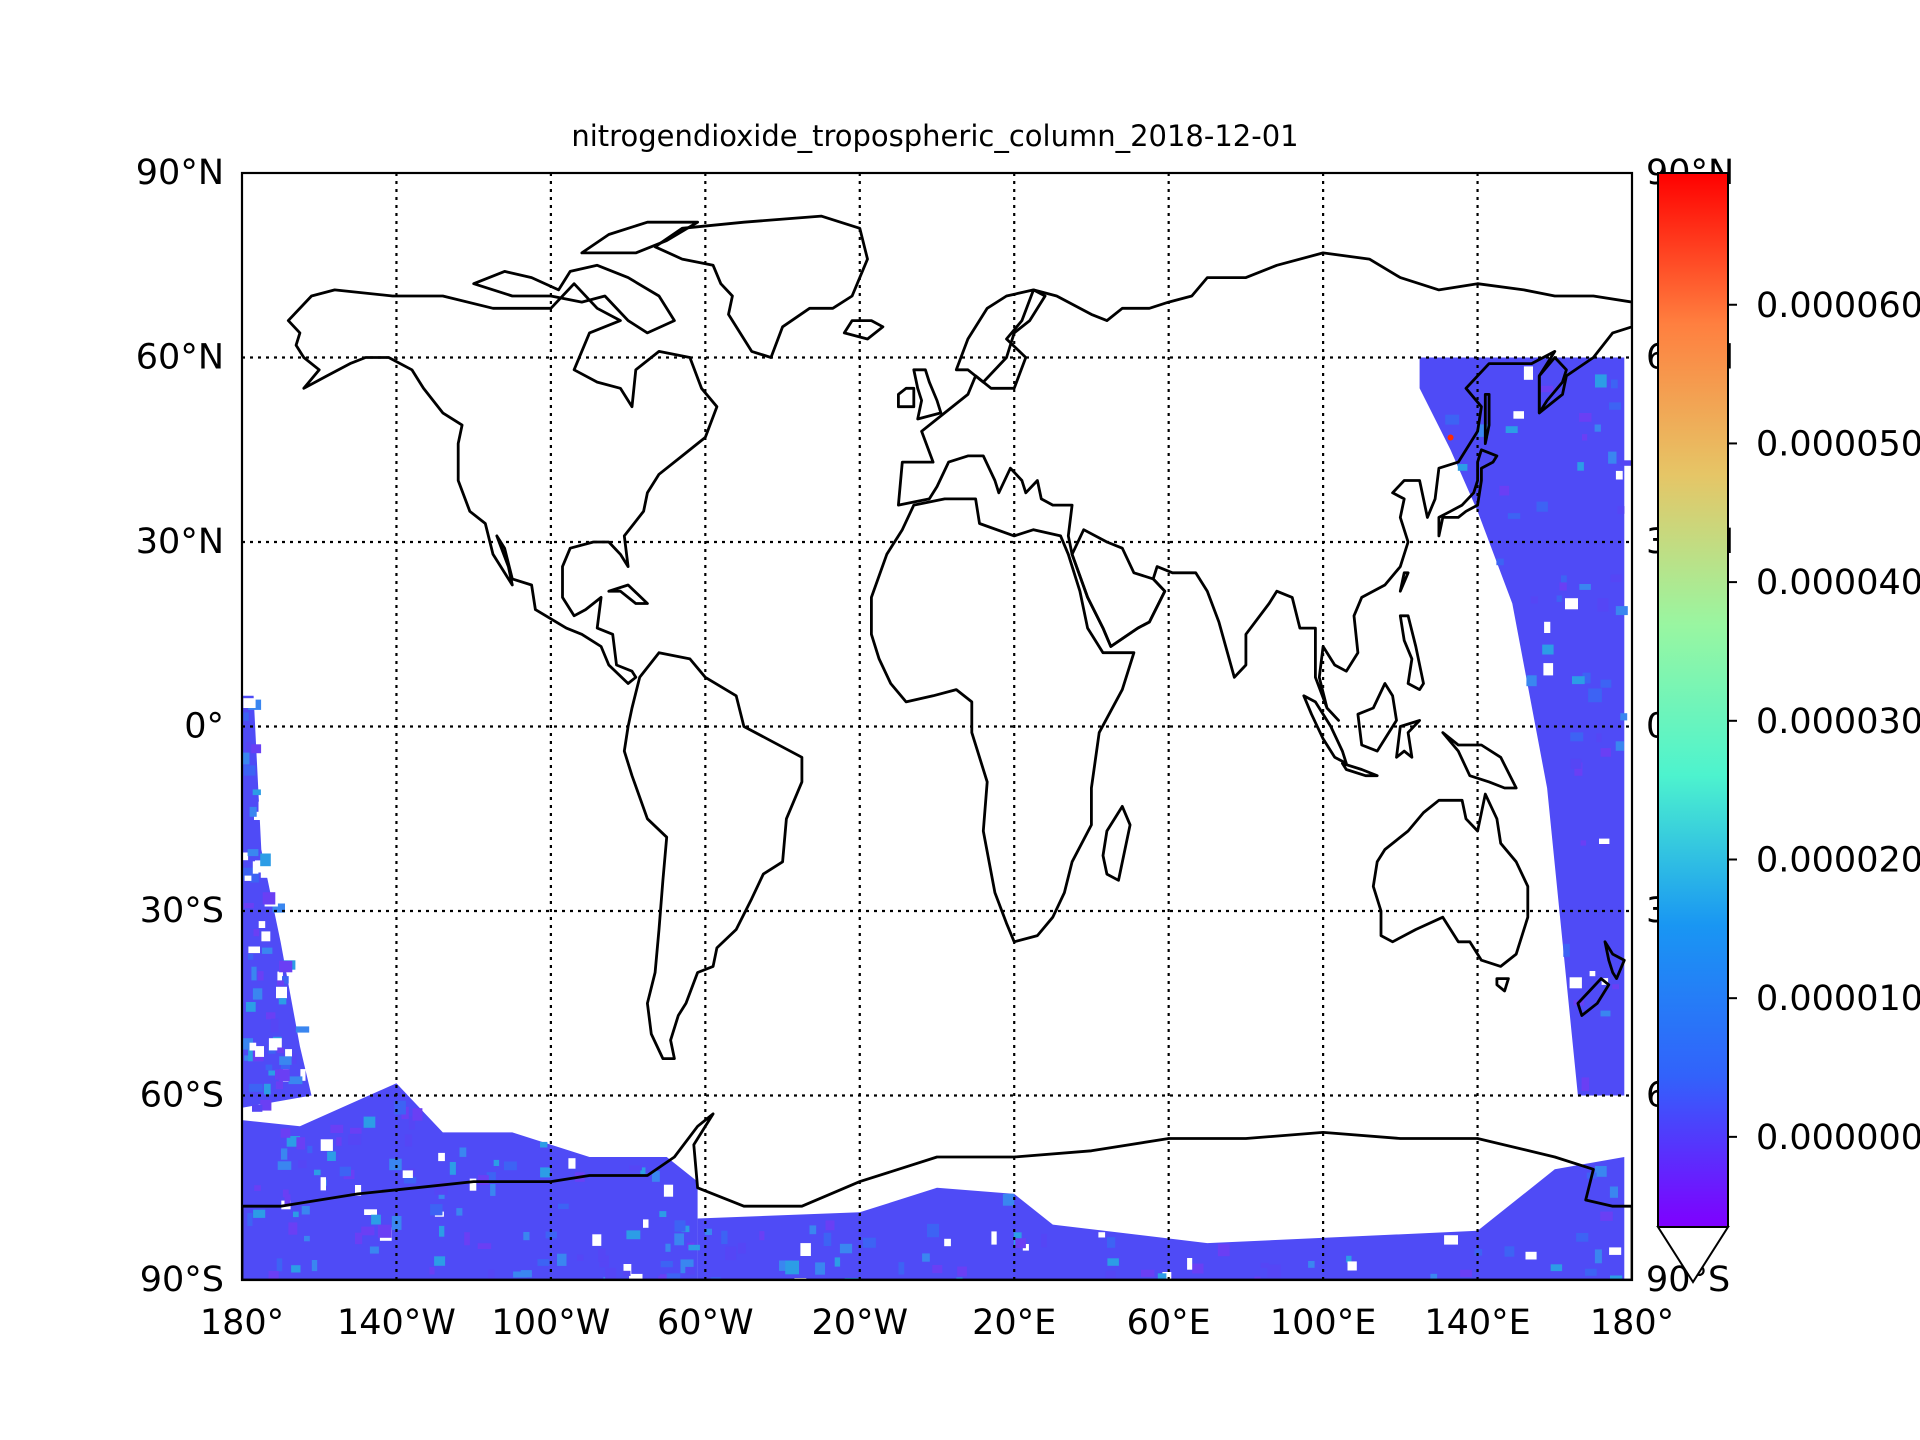 This screenshot has width=1920, height=1440. I want to click on no2-region-western-pacific, so click(1522, 726).